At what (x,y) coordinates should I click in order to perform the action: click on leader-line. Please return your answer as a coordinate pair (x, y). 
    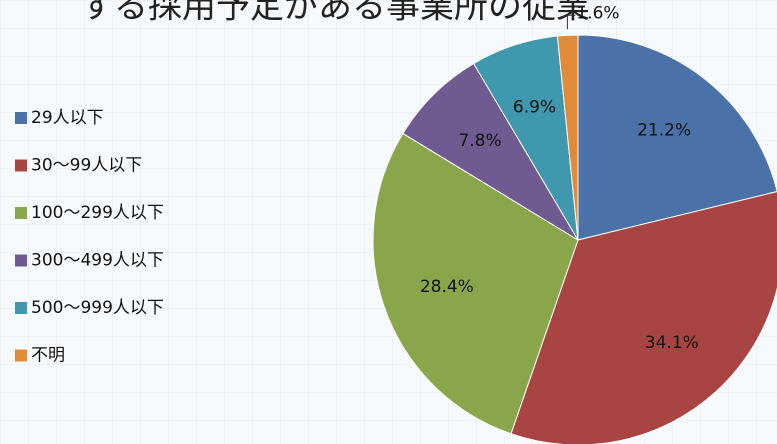
    Looking at the image, I should click on (571, 22).